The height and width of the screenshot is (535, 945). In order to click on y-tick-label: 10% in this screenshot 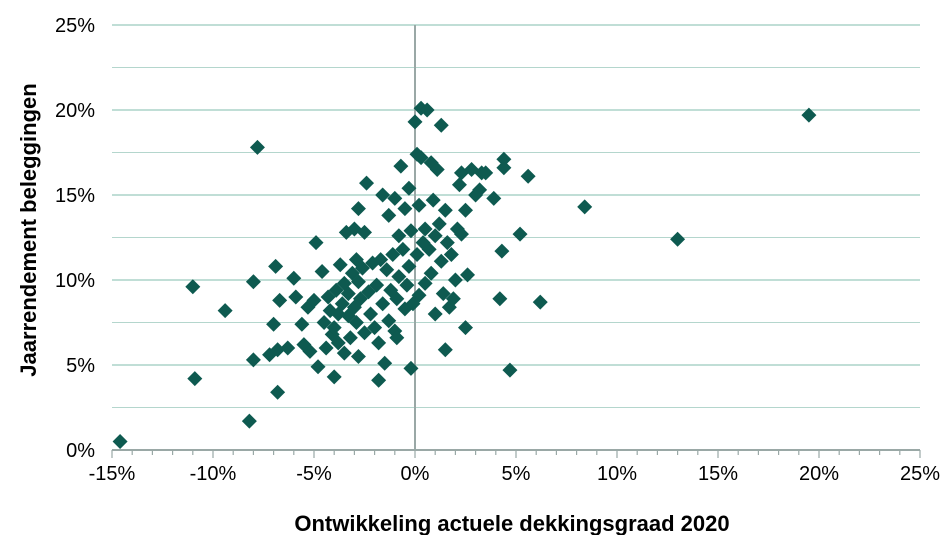, I will do `click(75, 281)`.